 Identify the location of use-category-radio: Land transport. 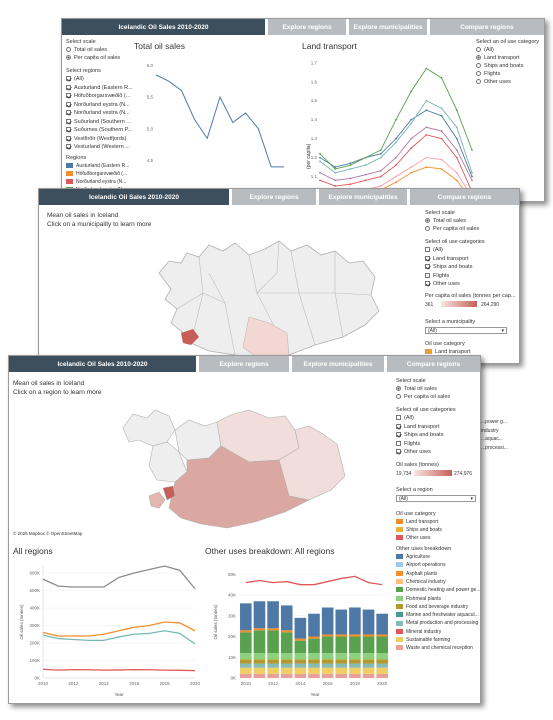
(497, 58).